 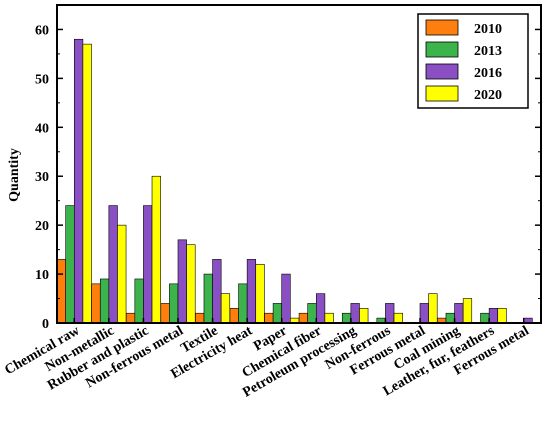 I want to click on y-tick-label: 20, so click(x=42, y=226).